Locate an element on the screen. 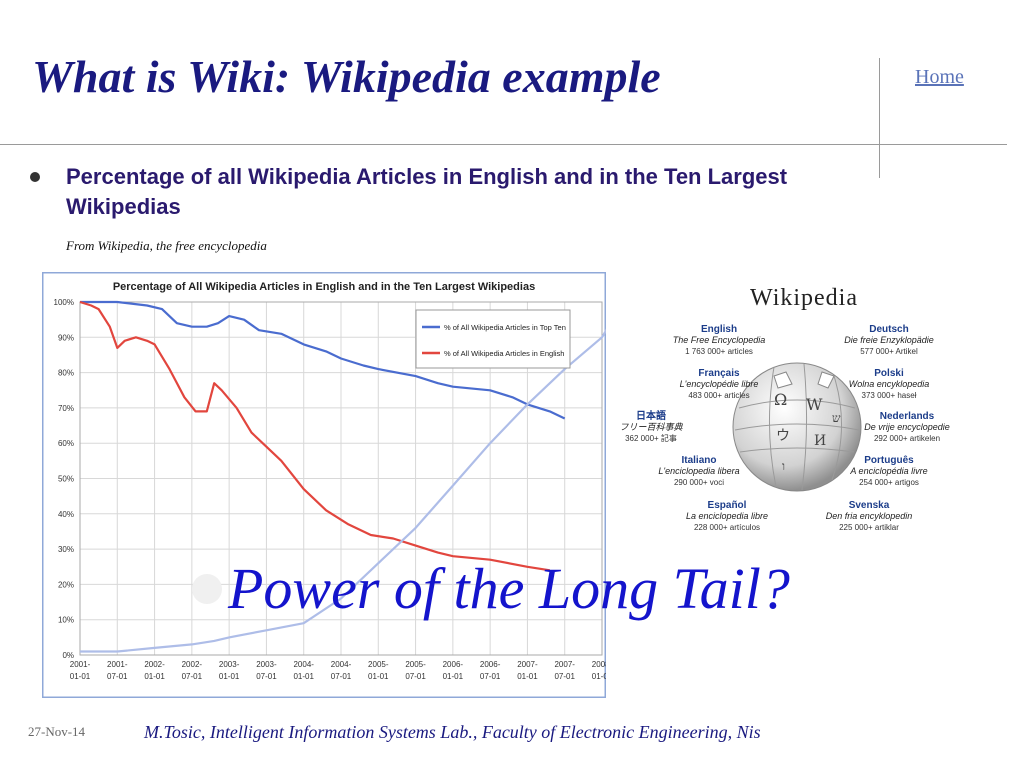  language-slogan: De vrije encyclopedie is located at coordinates (907, 427).